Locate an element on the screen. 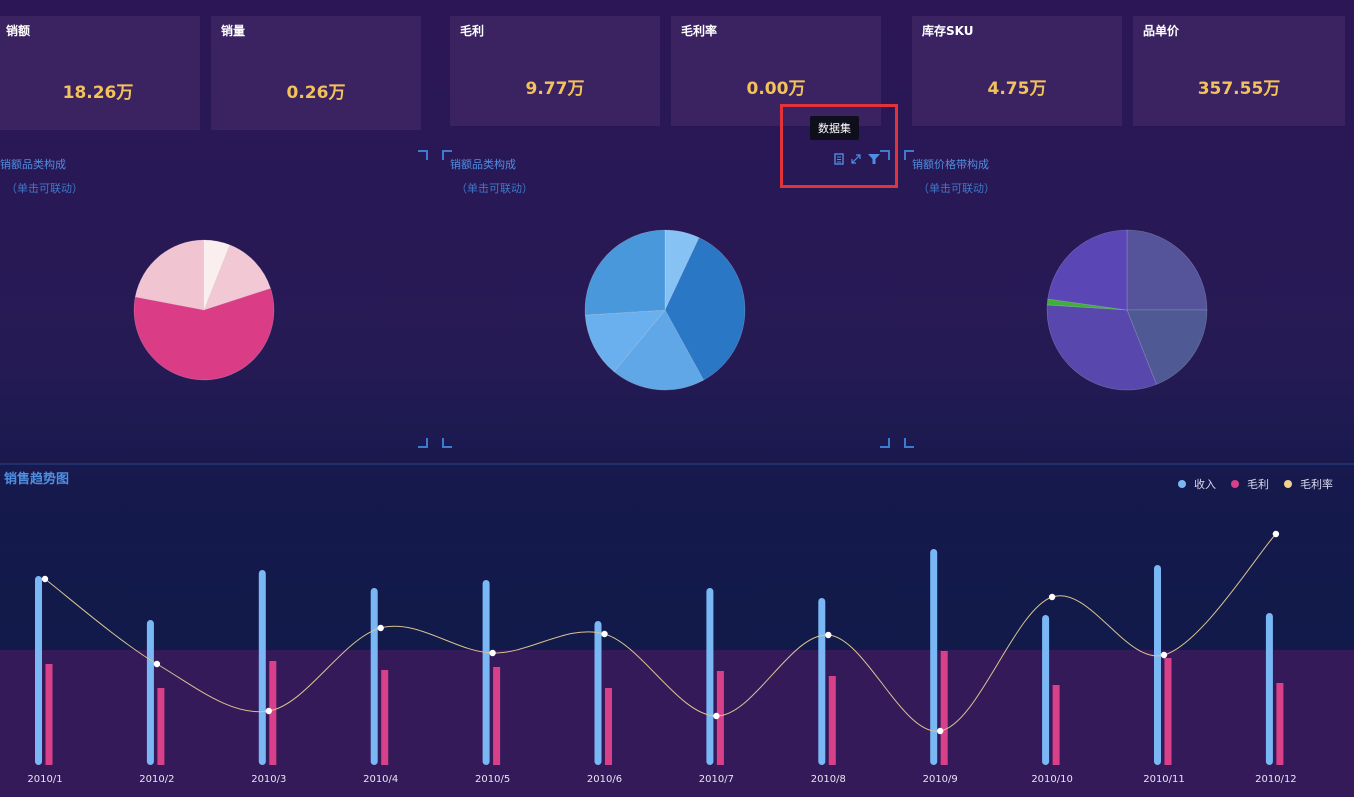 The width and height of the screenshot is (1354, 797). pie-panel-category-2: 销额品类构成 （单击可联动） is located at coordinates (666, 299).